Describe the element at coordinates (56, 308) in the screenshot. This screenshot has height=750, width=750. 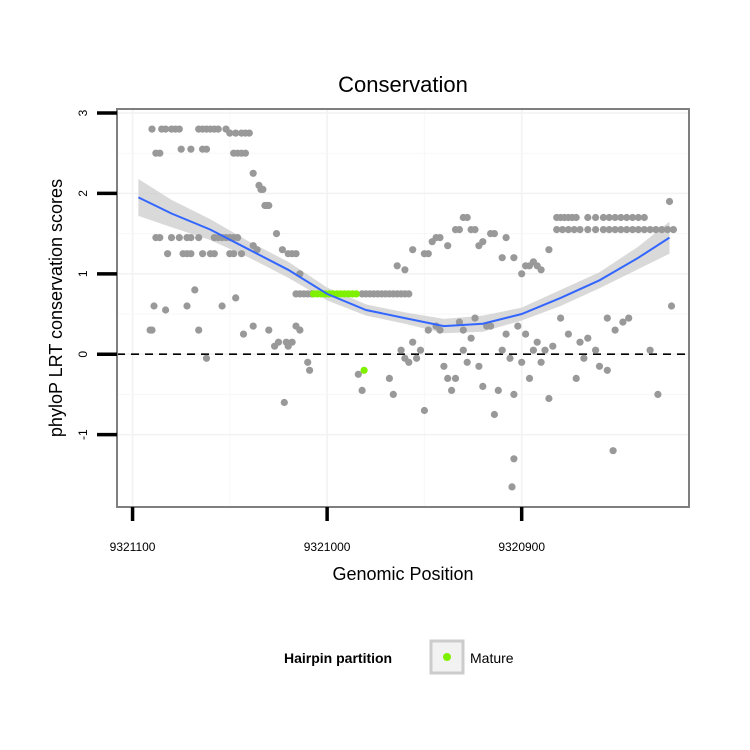
I see `y-axis-title: phyloP LRT conservation scores` at that location.